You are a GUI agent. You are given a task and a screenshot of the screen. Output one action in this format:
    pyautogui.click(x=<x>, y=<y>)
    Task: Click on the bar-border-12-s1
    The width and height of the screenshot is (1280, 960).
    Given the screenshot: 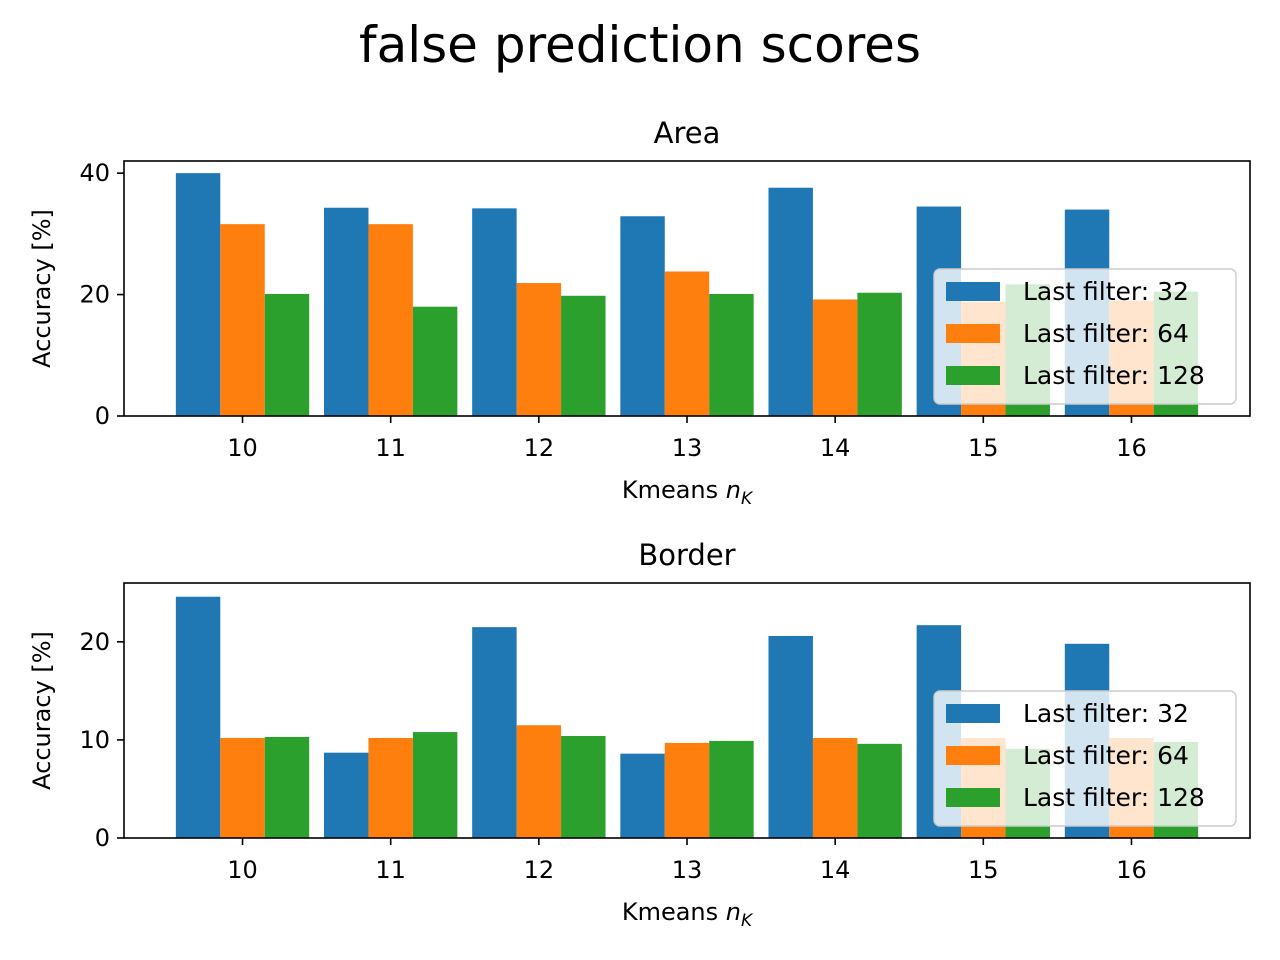 What is the action you would take?
    pyautogui.click(x=539, y=781)
    